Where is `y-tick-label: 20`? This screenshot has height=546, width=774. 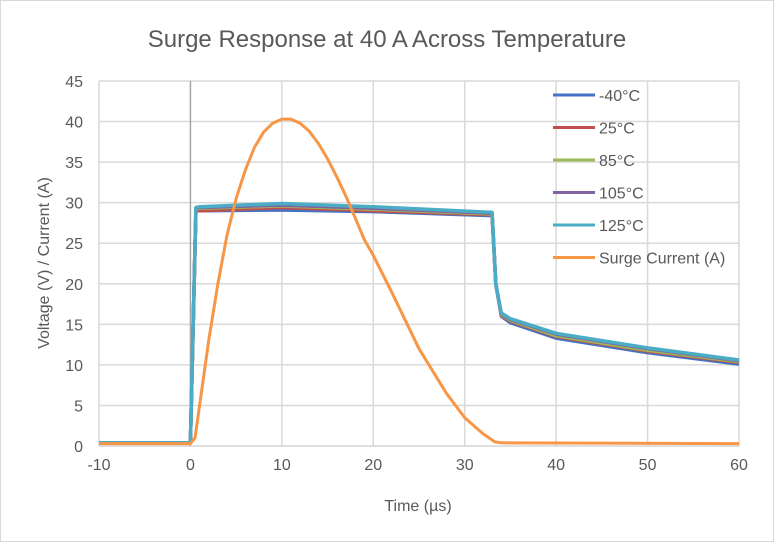
y-tick-label: 20 is located at coordinates (74, 285).